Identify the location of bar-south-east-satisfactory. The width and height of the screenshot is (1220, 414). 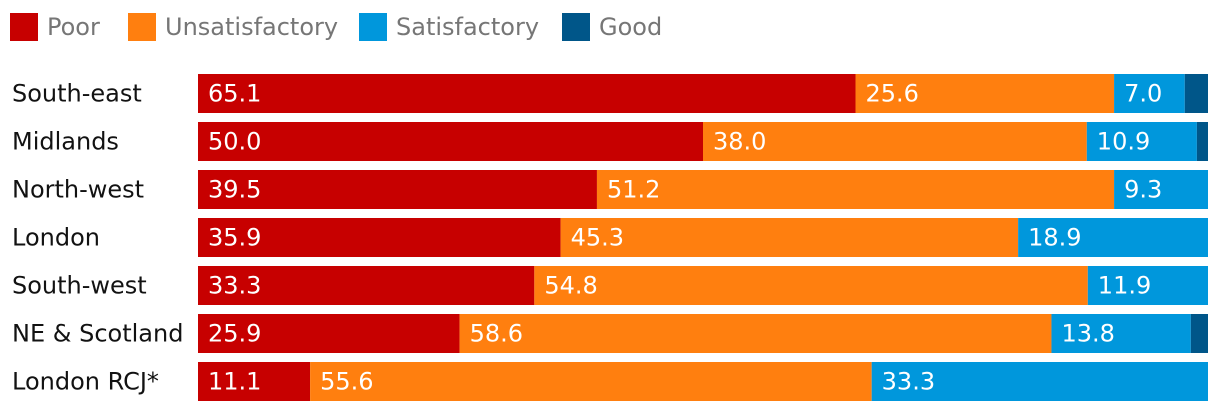
(1149, 93).